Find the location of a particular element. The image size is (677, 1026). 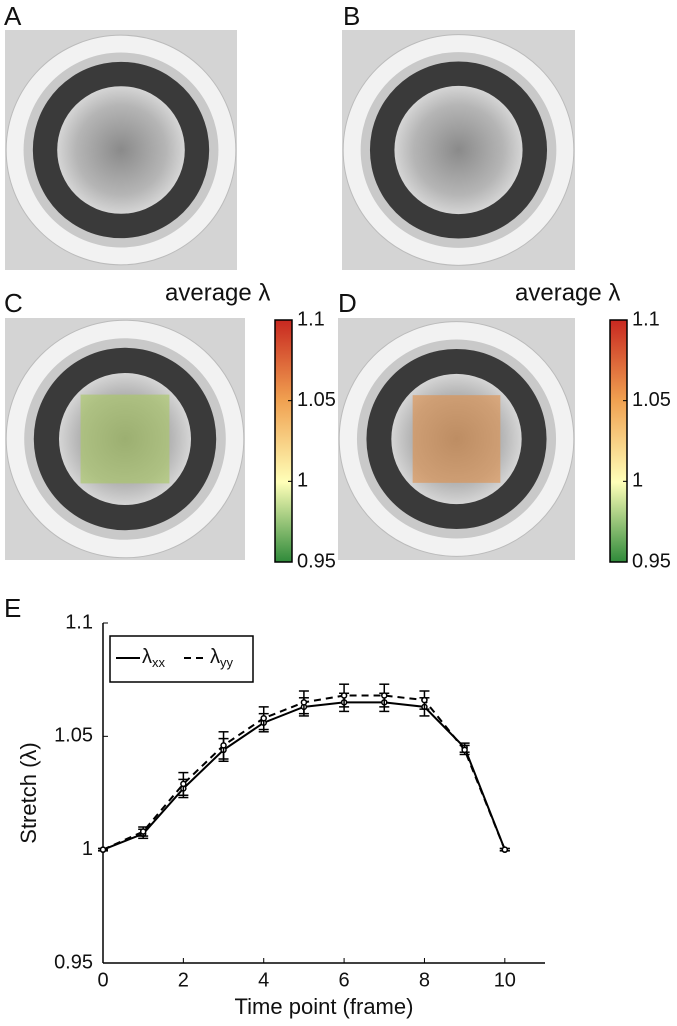

y-tick-label: 1.05 is located at coordinates (73, 736).